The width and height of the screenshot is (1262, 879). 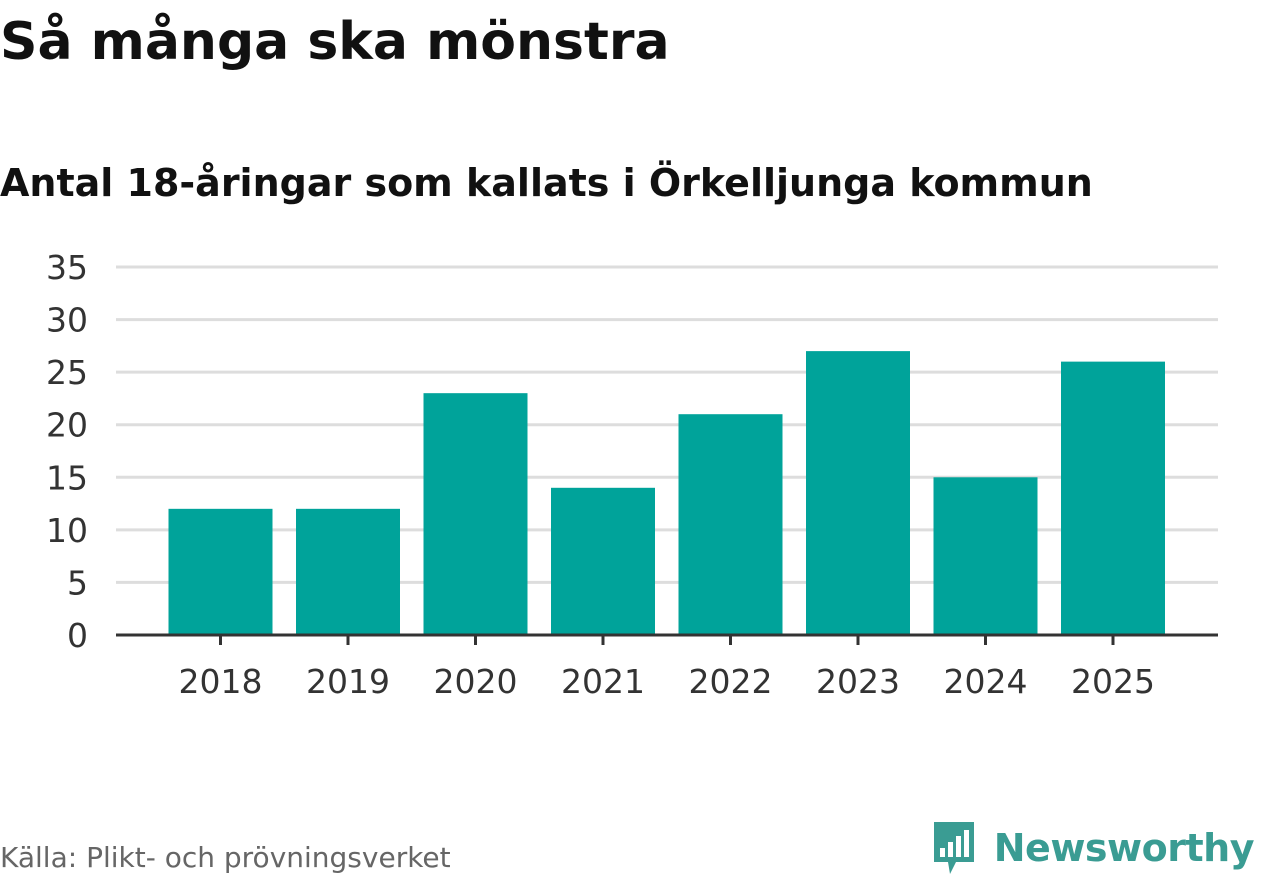 I want to click on x-tick-label: 2020, so click(x=476, y=681).